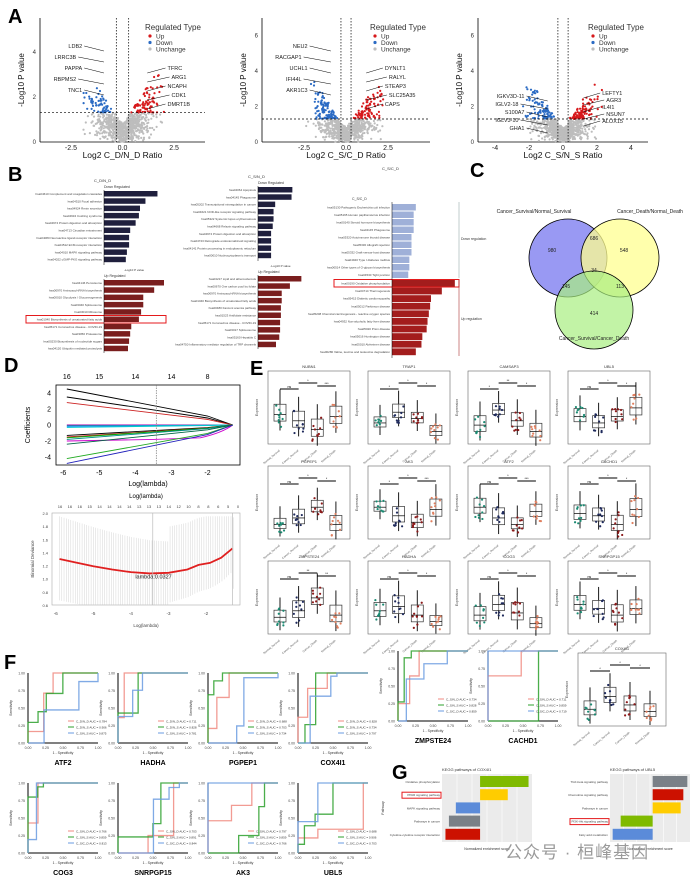 The image size is (694, 877). What do you see at coordinates (241, 330) in the screenshot?
I see `bar-term: hsa03017 Spliceosome` at bounding box center [241, 330].